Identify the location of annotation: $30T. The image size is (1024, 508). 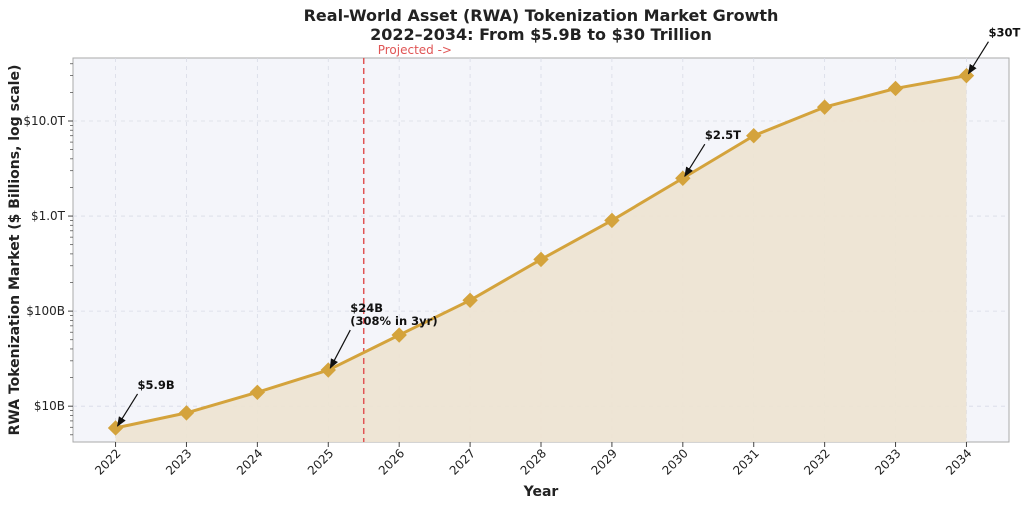
(993, 50).